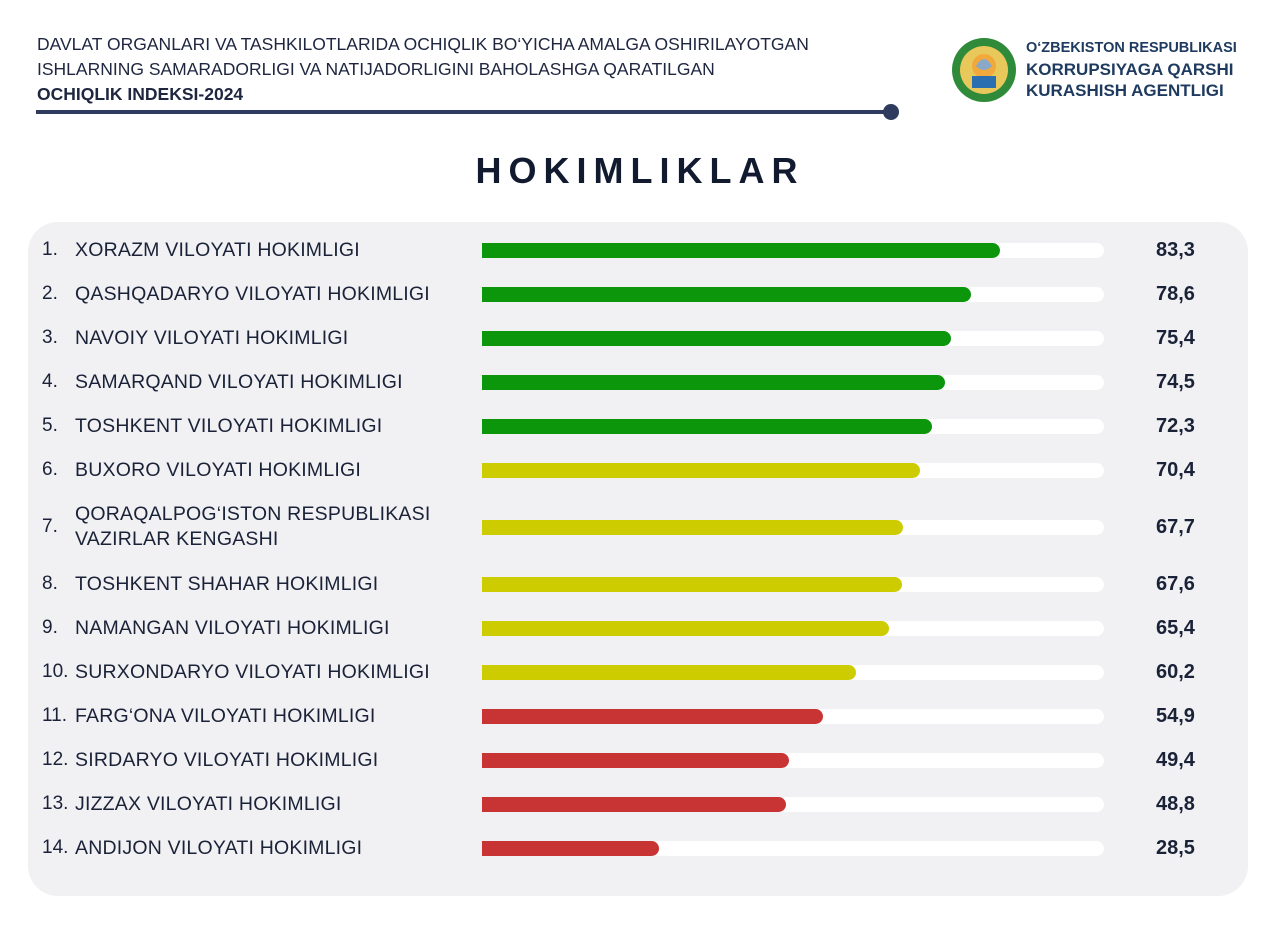 The height and width of the screenshot is (928, 1280). Describe the element at coordinates (1131, 48) in the screenshot. I see `agency-line-1: O‘ZBEKISTON RESPUBLIKASI` at that location.